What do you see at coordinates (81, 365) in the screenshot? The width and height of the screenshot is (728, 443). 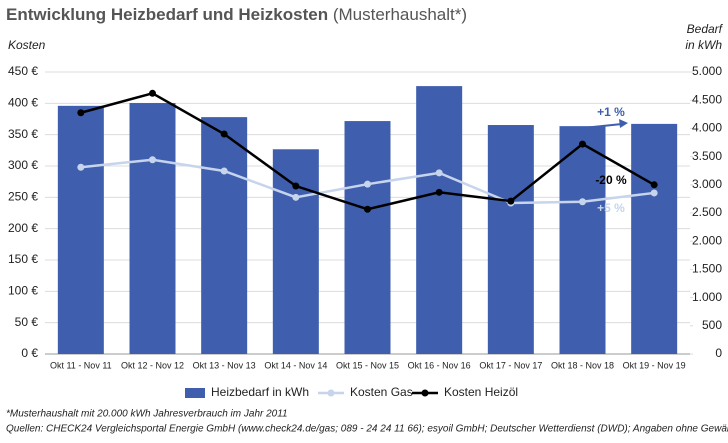 I see `x-tick-label: Okt 11 - Nov 11` at bounding box center [81, 365].